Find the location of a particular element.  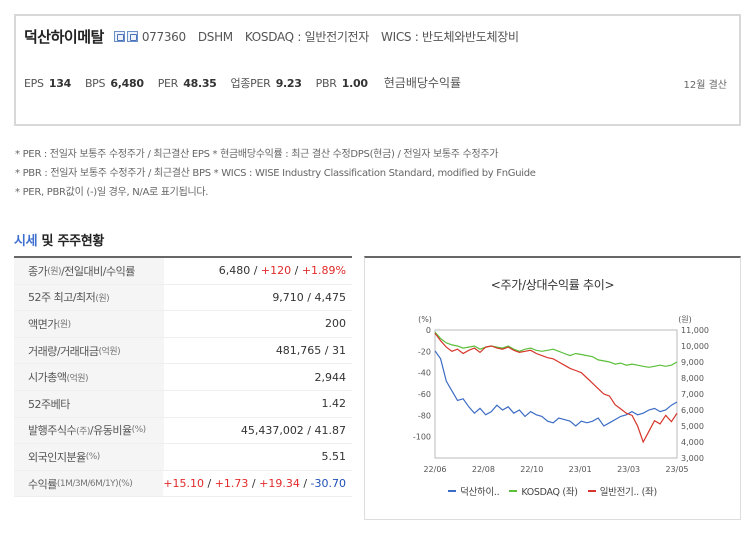

row-label-suffix: /전일대비/수익률 is located at coordinates (98, 271).